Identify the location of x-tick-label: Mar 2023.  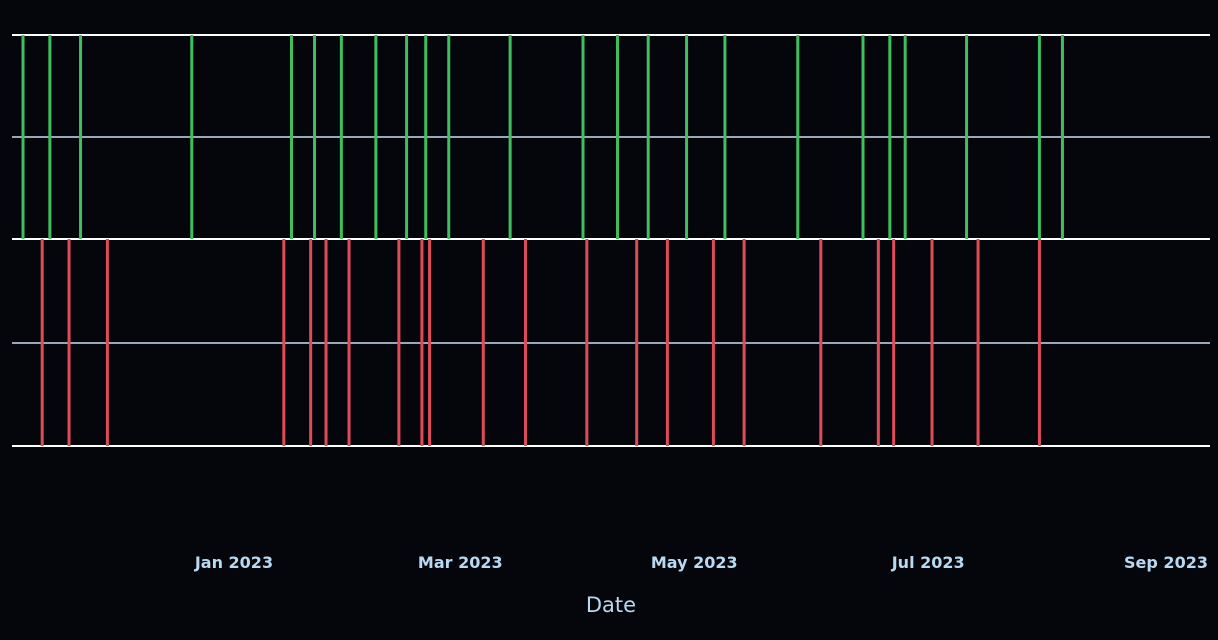
(460, 562).